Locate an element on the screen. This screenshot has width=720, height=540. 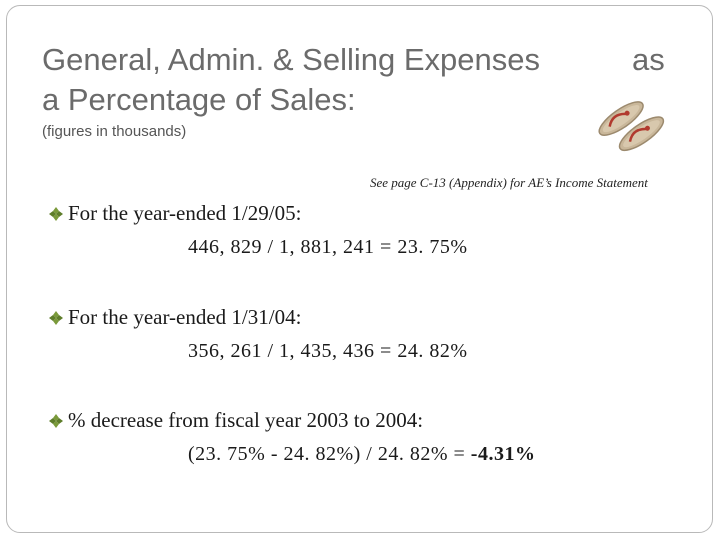
bullet-year-2005: For the year-ended 1/29/05: is located at coordinates (174, 213).